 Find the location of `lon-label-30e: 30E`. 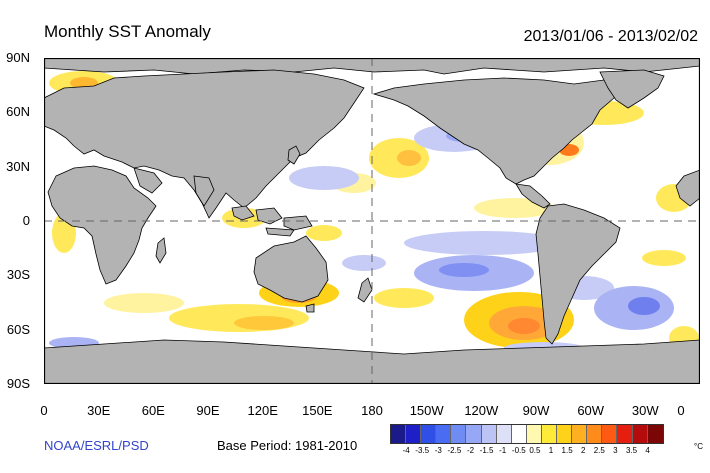

lon-label-30e: 30E is located at coordinates (99, 410).